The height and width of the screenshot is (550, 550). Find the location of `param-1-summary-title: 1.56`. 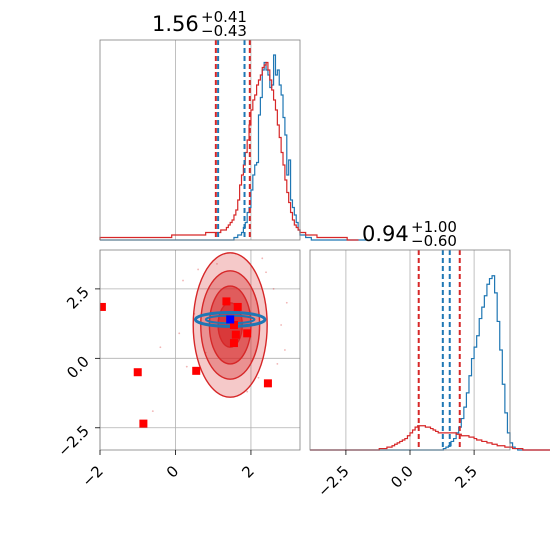

param-1-summary-title: 1.56 is located at coordinates (175, 24).